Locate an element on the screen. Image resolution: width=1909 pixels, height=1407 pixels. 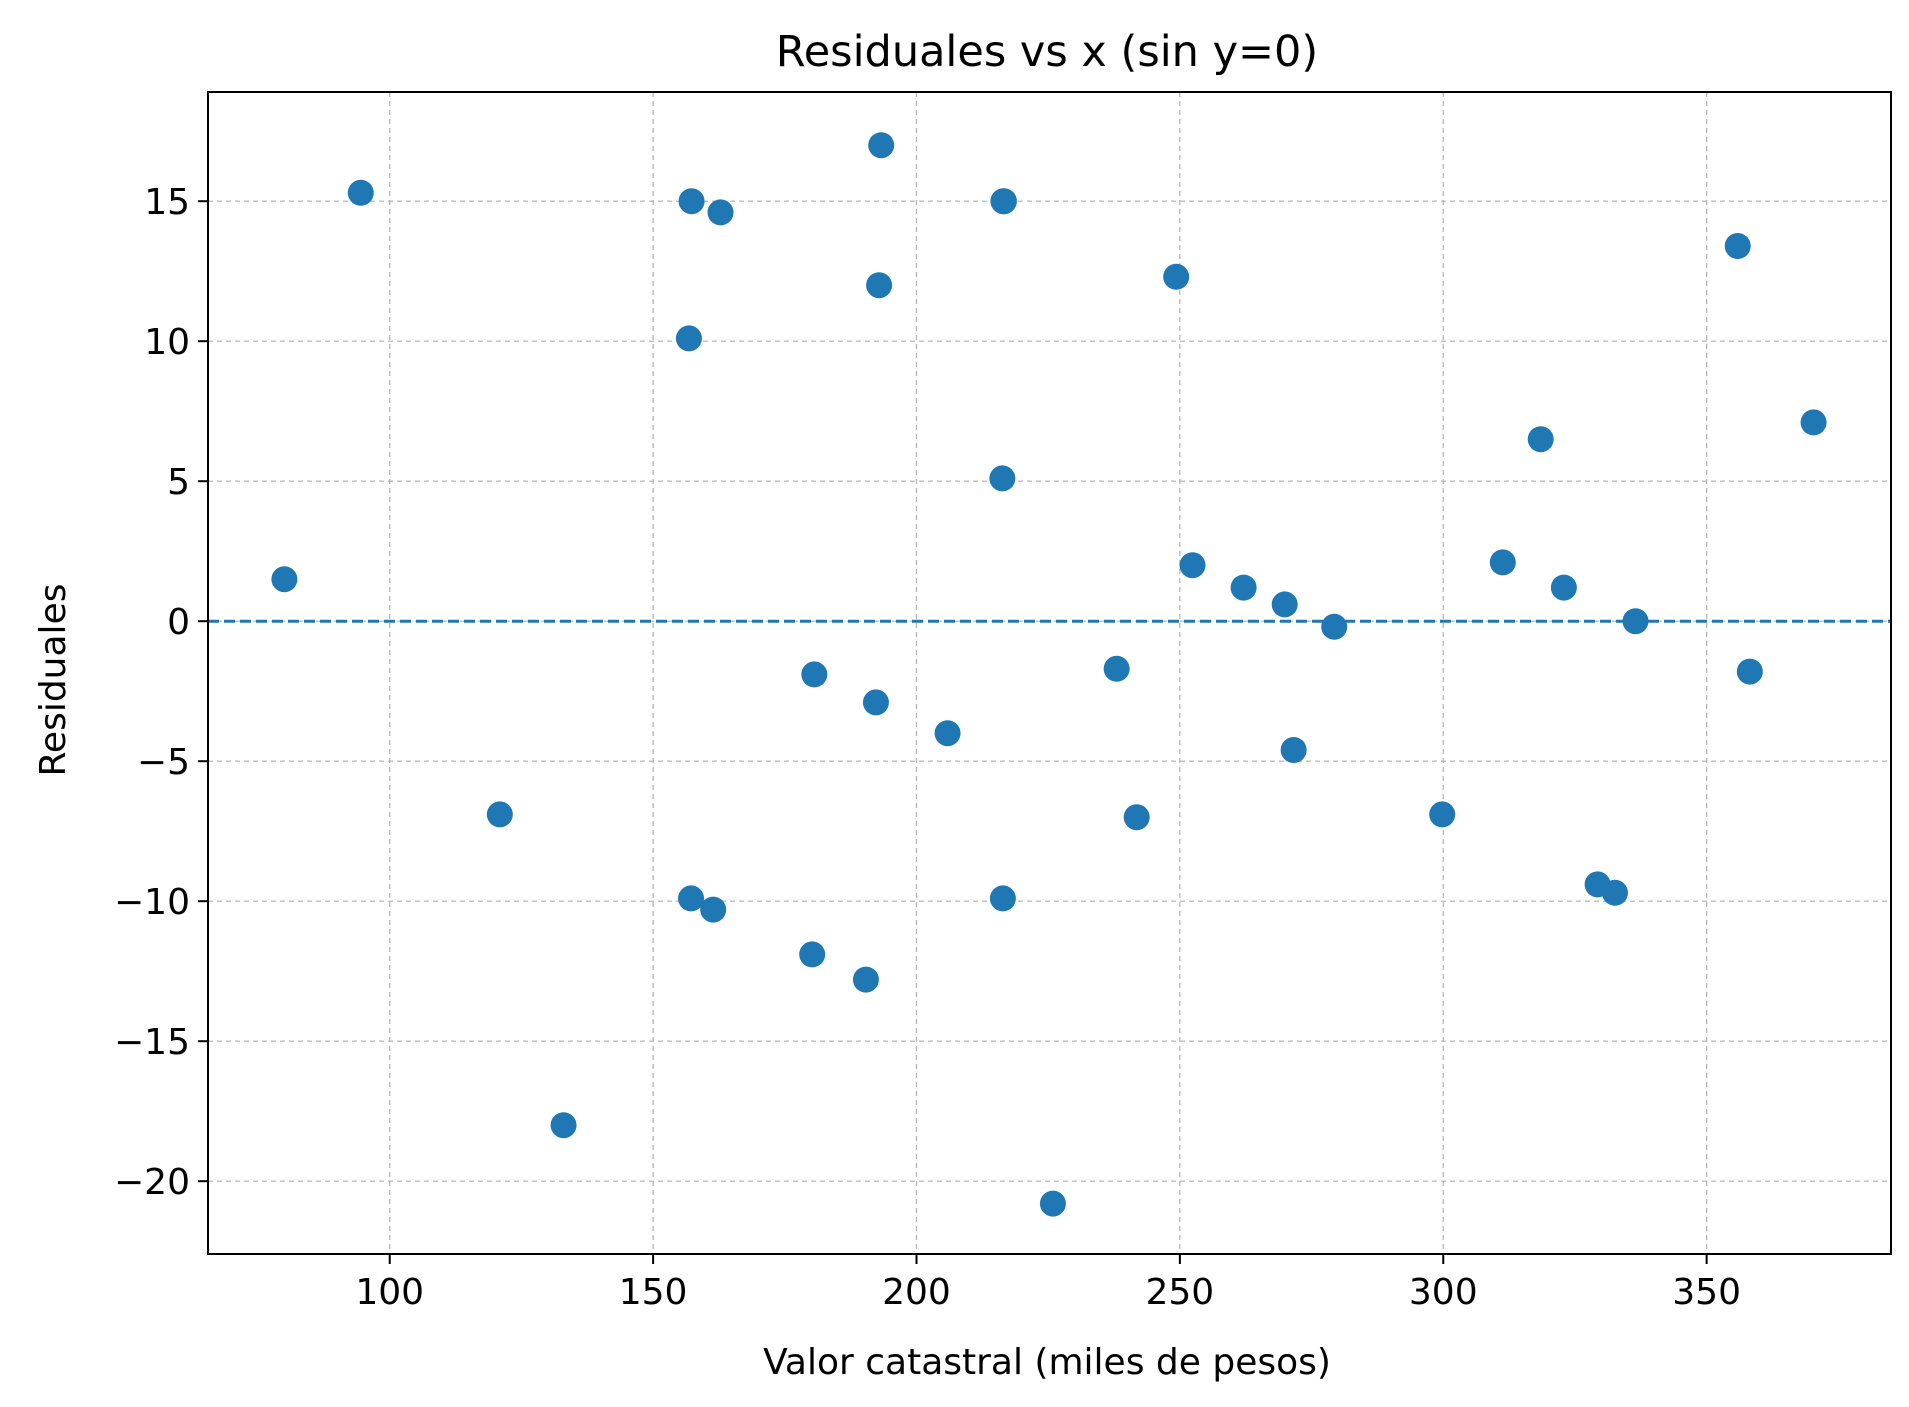
y-tick-label: −20 is located at coordinates (152, 1182).